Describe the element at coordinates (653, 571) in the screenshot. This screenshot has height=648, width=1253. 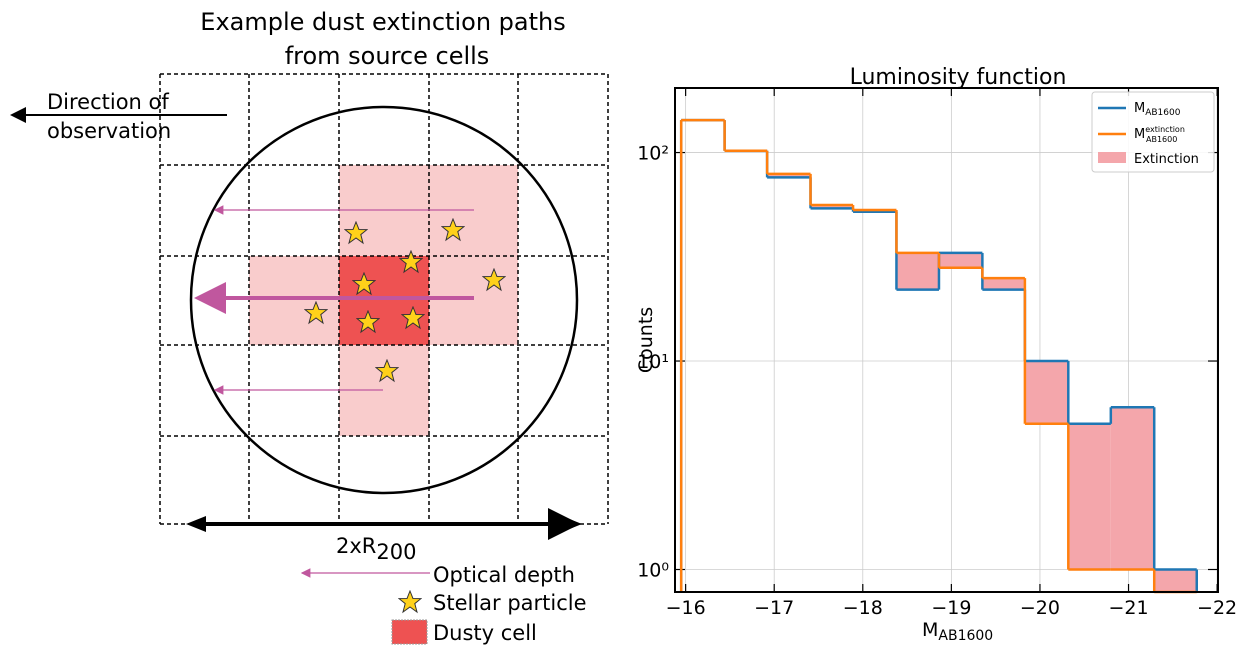
I see `y-tick-label: 10⁰` at that location.